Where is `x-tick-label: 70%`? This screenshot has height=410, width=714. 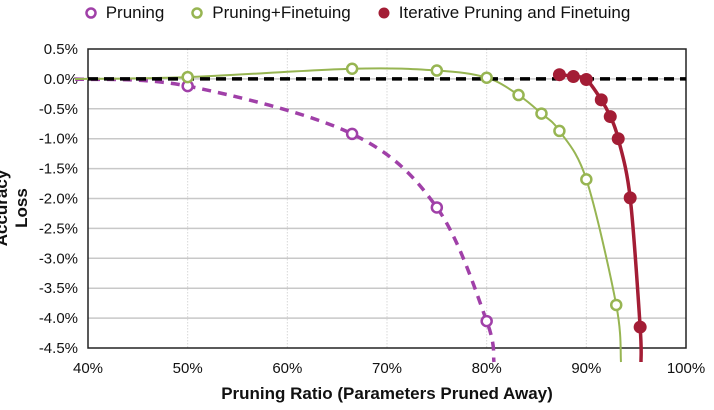
x-tick-label: 70% is located at coordinates (387, 368).